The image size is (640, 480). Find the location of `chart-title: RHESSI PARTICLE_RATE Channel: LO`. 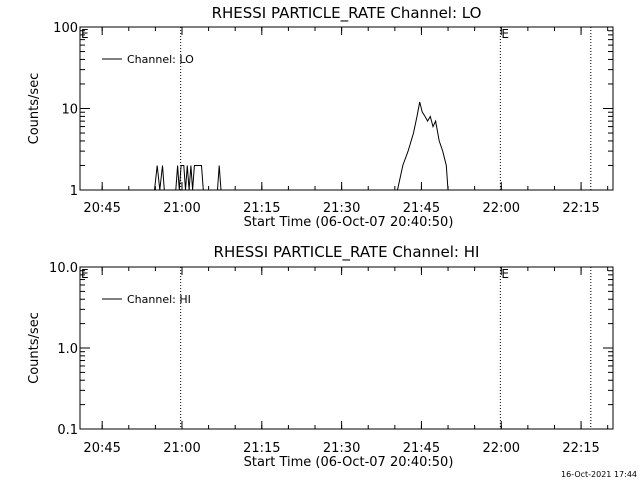

chart-title: RHESSI PARTICLE_RATE Channel: LO is located at coordinates (347, 13).